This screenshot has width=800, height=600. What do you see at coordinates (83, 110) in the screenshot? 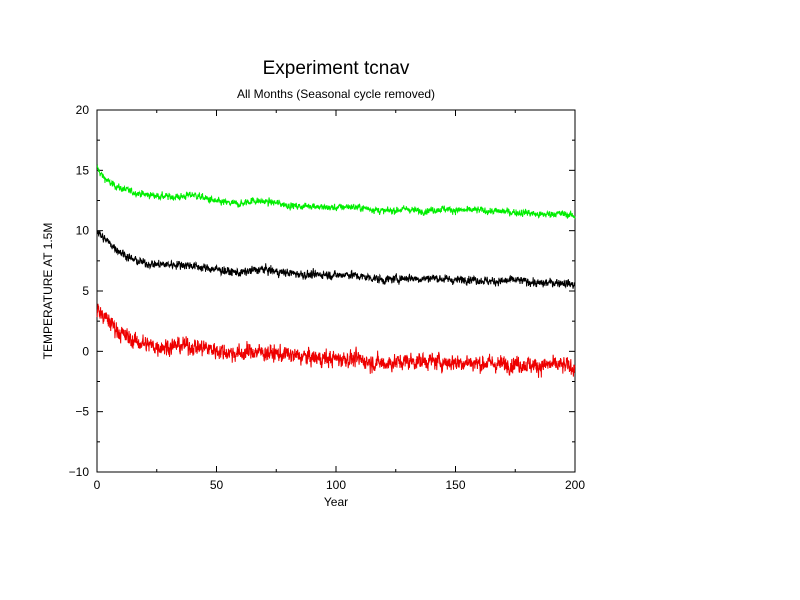
I see `y-tick-label: 20` at bounding box center [83, 110].